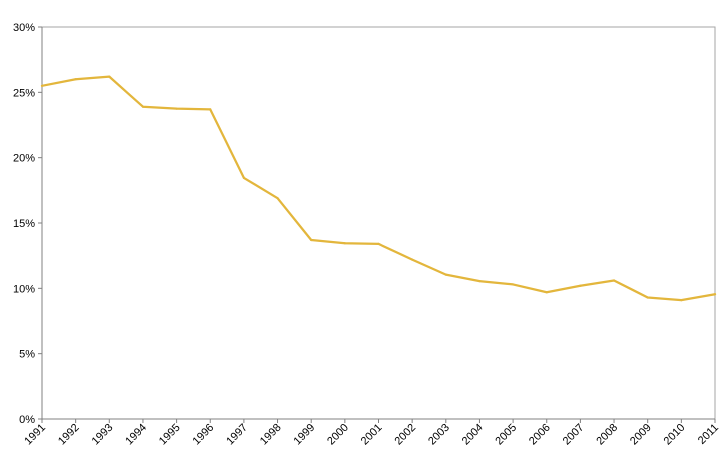  Describe the element at coordinates (24, 159) in the screenshot. I see `y-tick-label: 20%` at that location.